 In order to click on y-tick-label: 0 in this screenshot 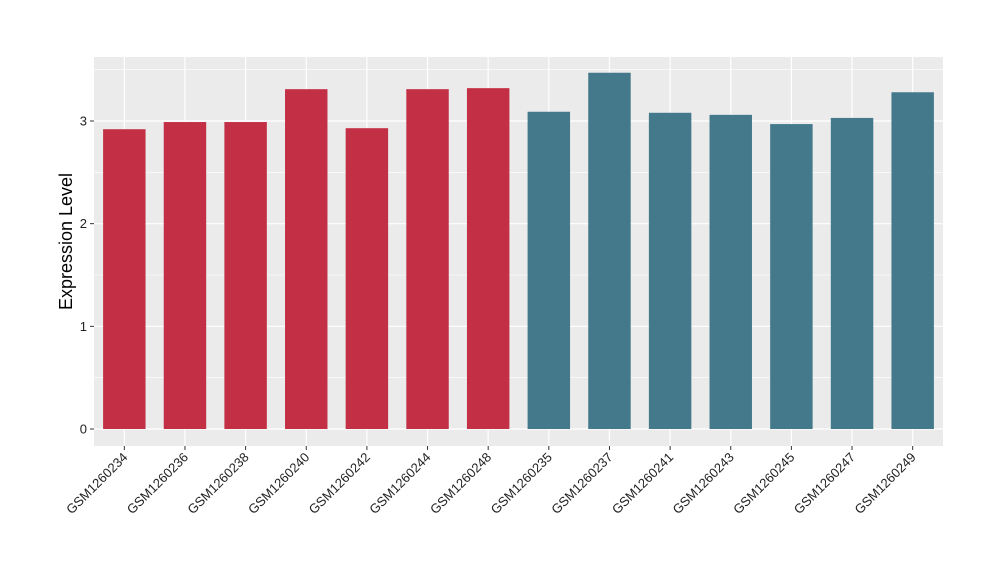, I will do `click(83, 429)`.